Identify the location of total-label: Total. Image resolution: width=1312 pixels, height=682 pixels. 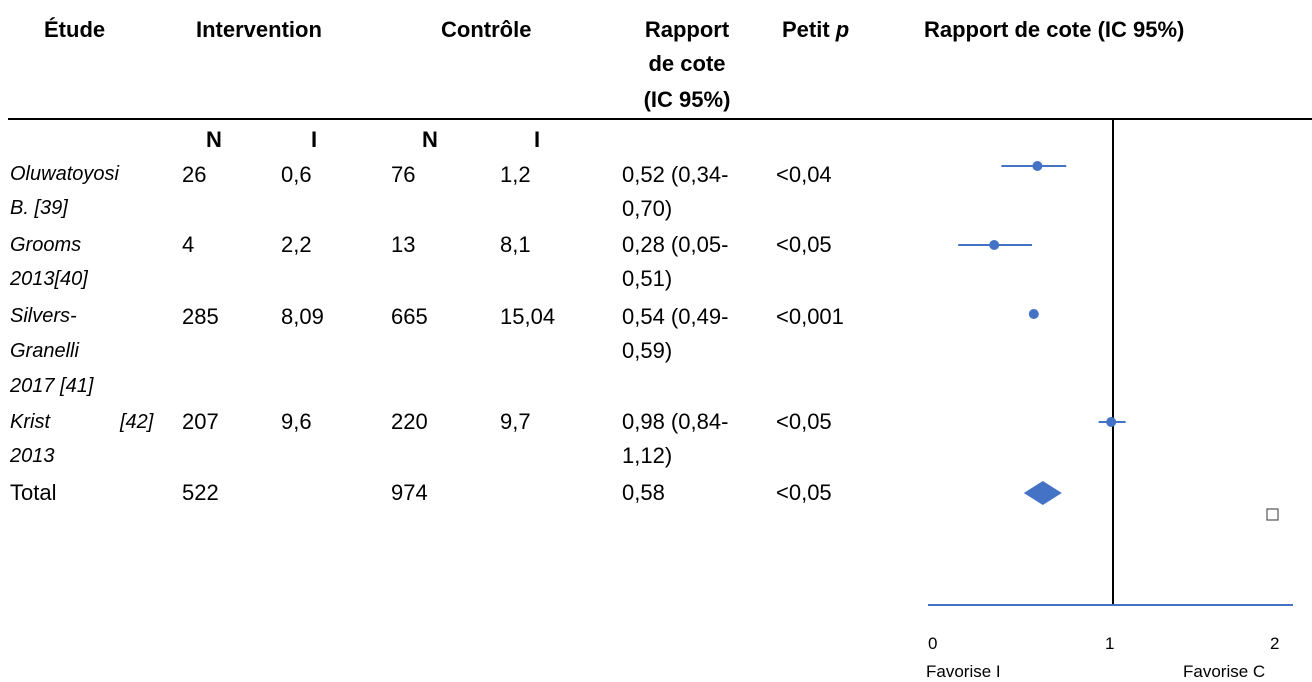
(33, 492).